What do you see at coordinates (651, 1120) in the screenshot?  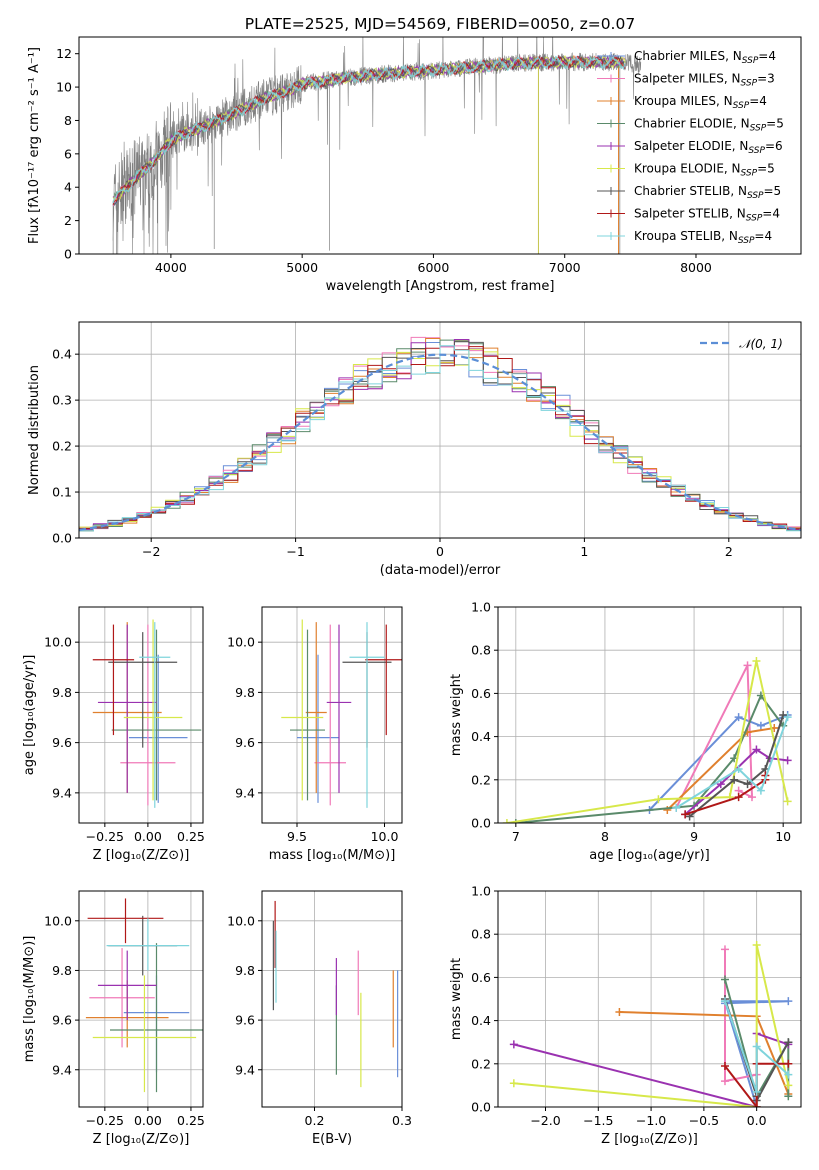 I see `x-tick-label: −1.0` at bounding box center [651, 1120].